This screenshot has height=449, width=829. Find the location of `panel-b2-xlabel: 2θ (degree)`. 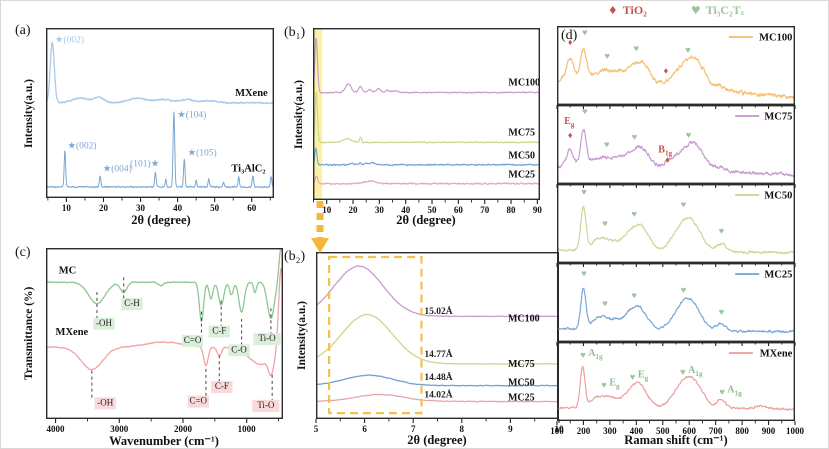

panel-b2-xlabel: 2θ (degree) is located at coordinates (437, 440).